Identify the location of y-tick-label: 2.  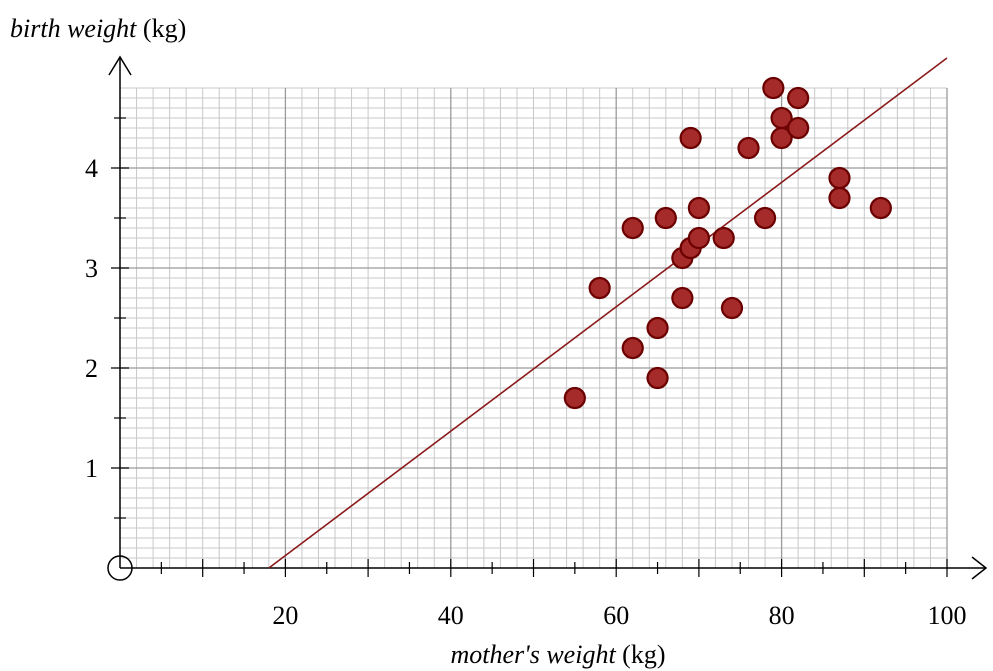
(91, 368).